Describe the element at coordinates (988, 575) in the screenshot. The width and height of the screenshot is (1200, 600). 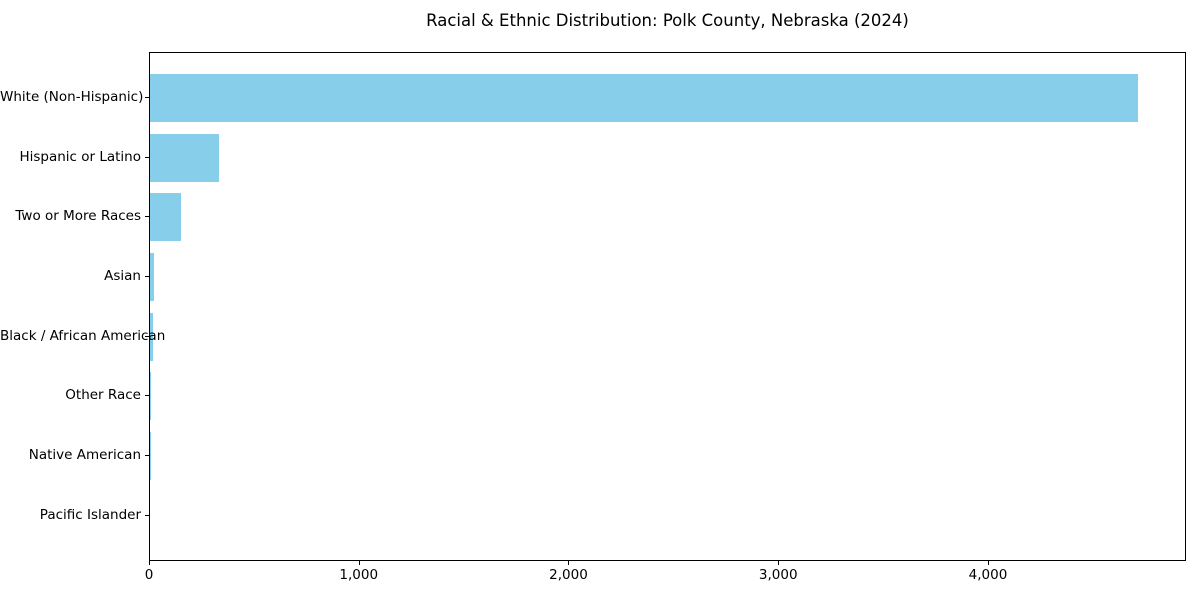
I see `x-axis-tick-label: 4,000` at that location.